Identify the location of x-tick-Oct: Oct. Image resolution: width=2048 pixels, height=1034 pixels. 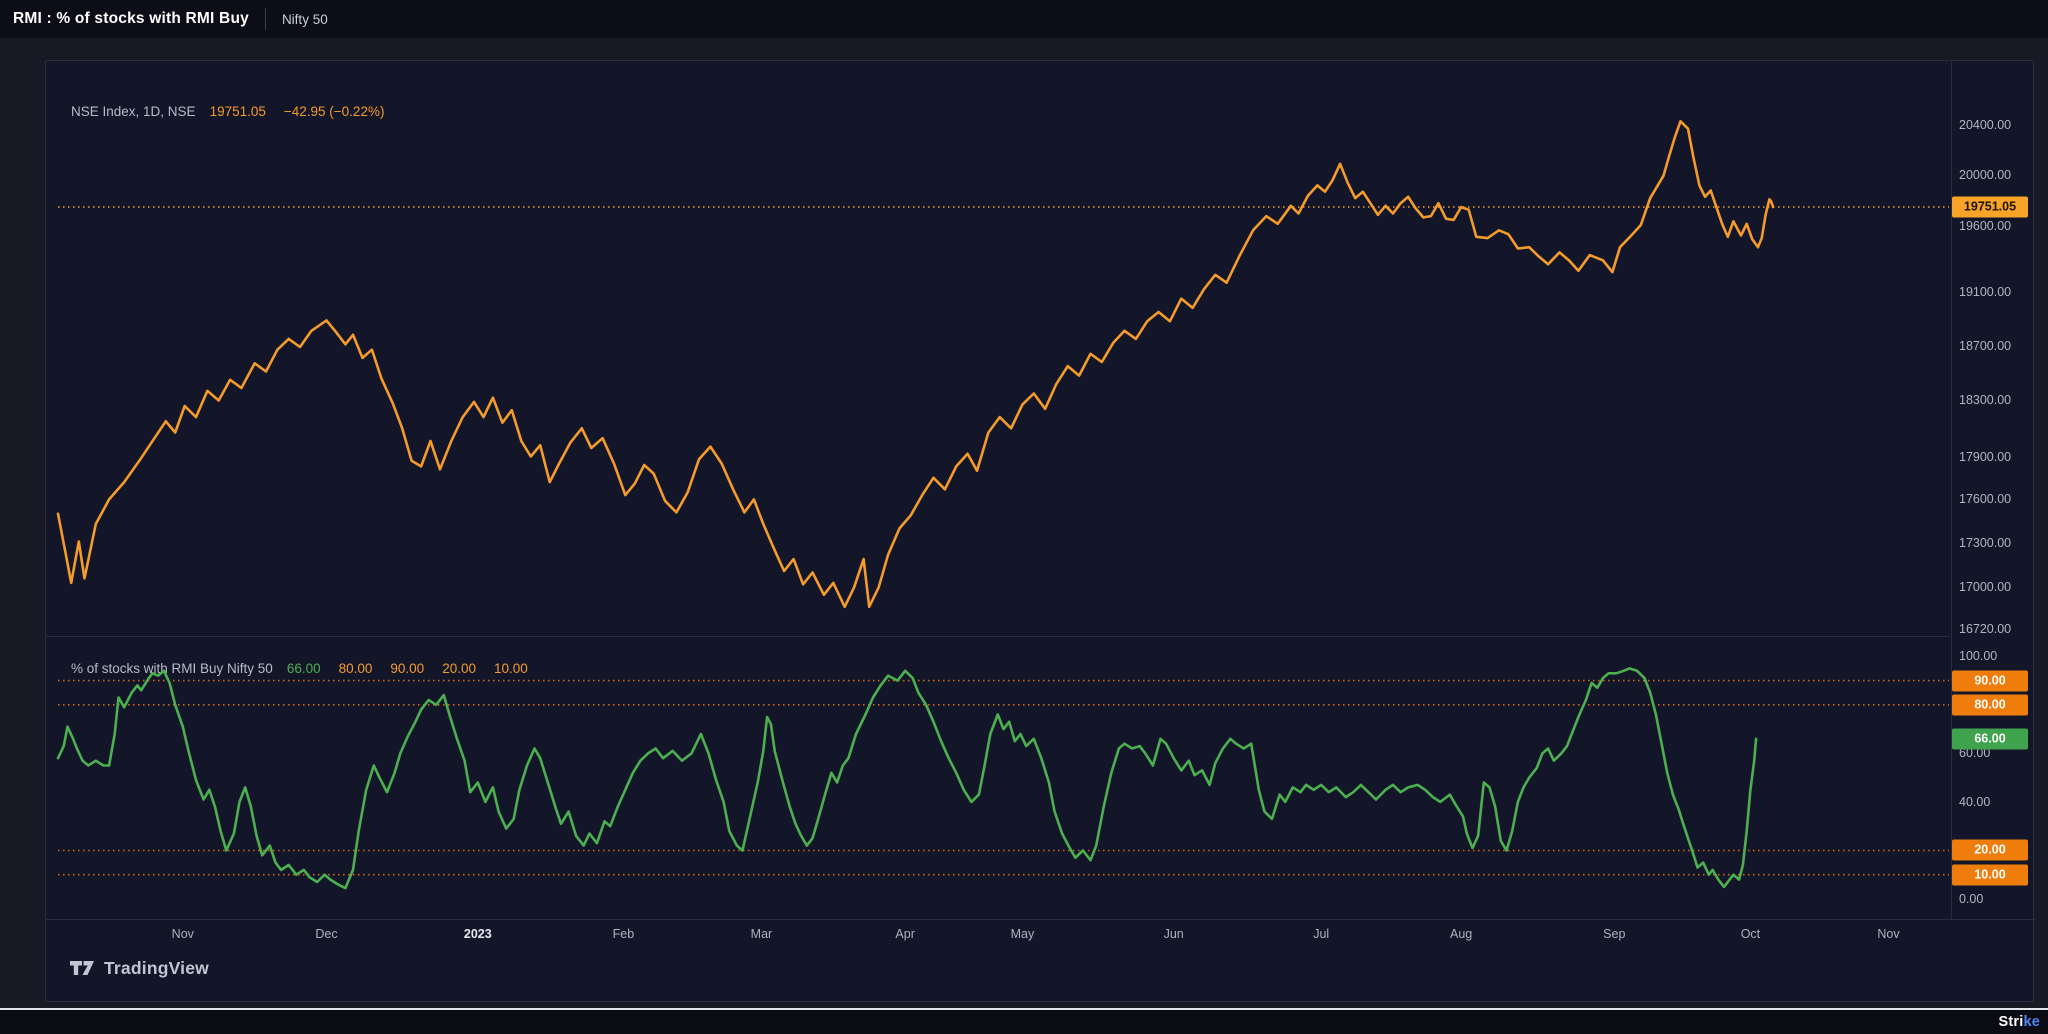
(1750, 934).